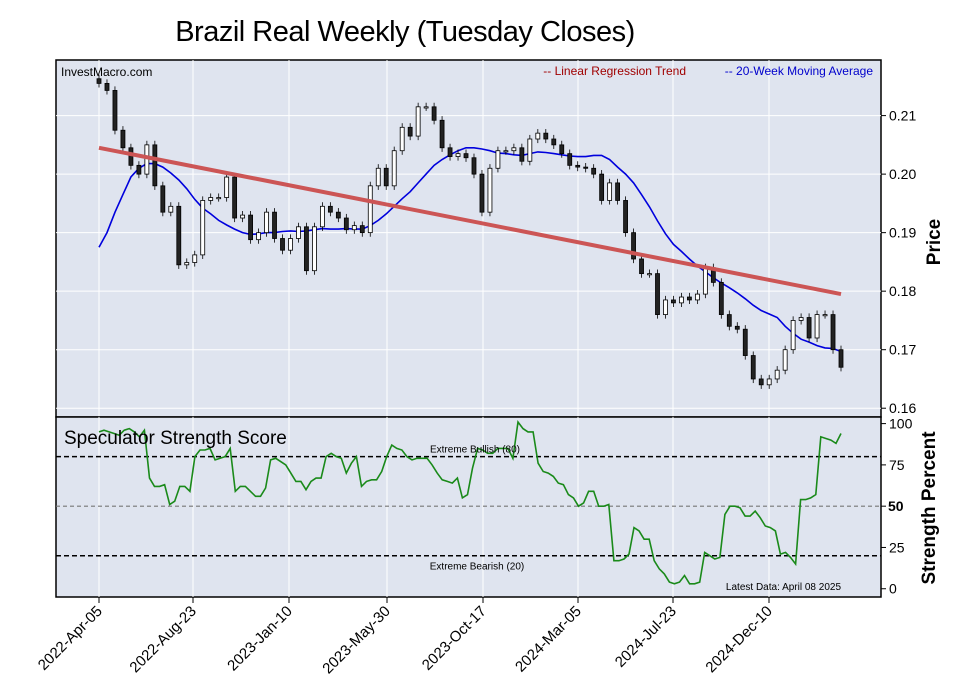  I want to click on midline-label: 50, so click(896, 506).